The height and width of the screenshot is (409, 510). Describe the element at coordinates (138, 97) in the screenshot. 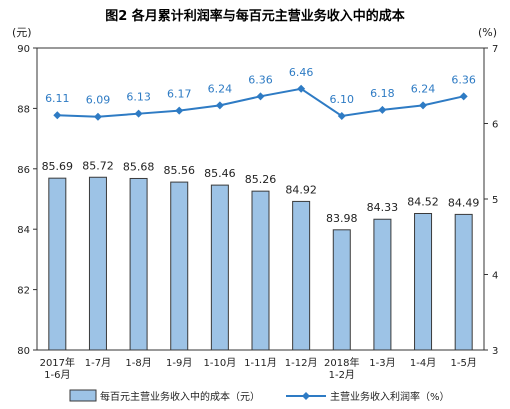

I see `line-value-label: 6.13` at that location.